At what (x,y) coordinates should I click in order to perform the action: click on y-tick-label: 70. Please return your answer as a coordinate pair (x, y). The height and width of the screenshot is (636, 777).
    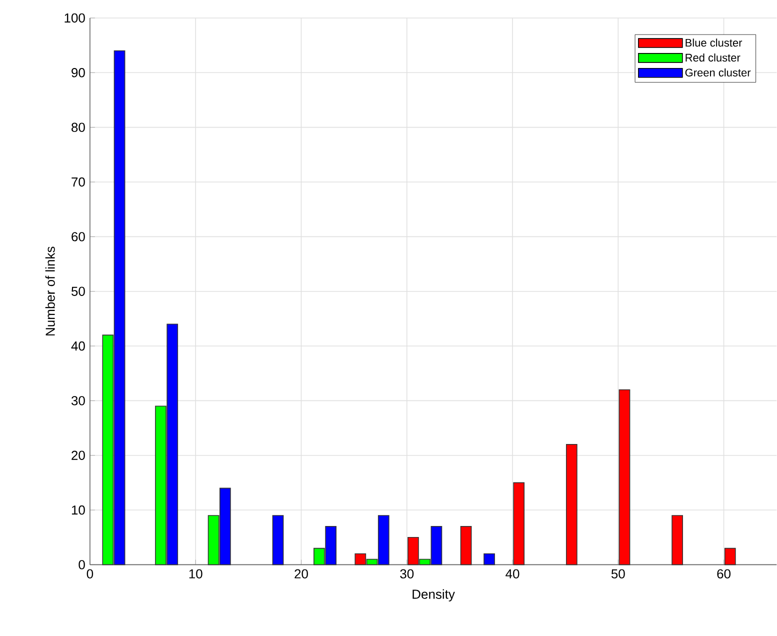
    Looking at the image, I should click on (78, 182).